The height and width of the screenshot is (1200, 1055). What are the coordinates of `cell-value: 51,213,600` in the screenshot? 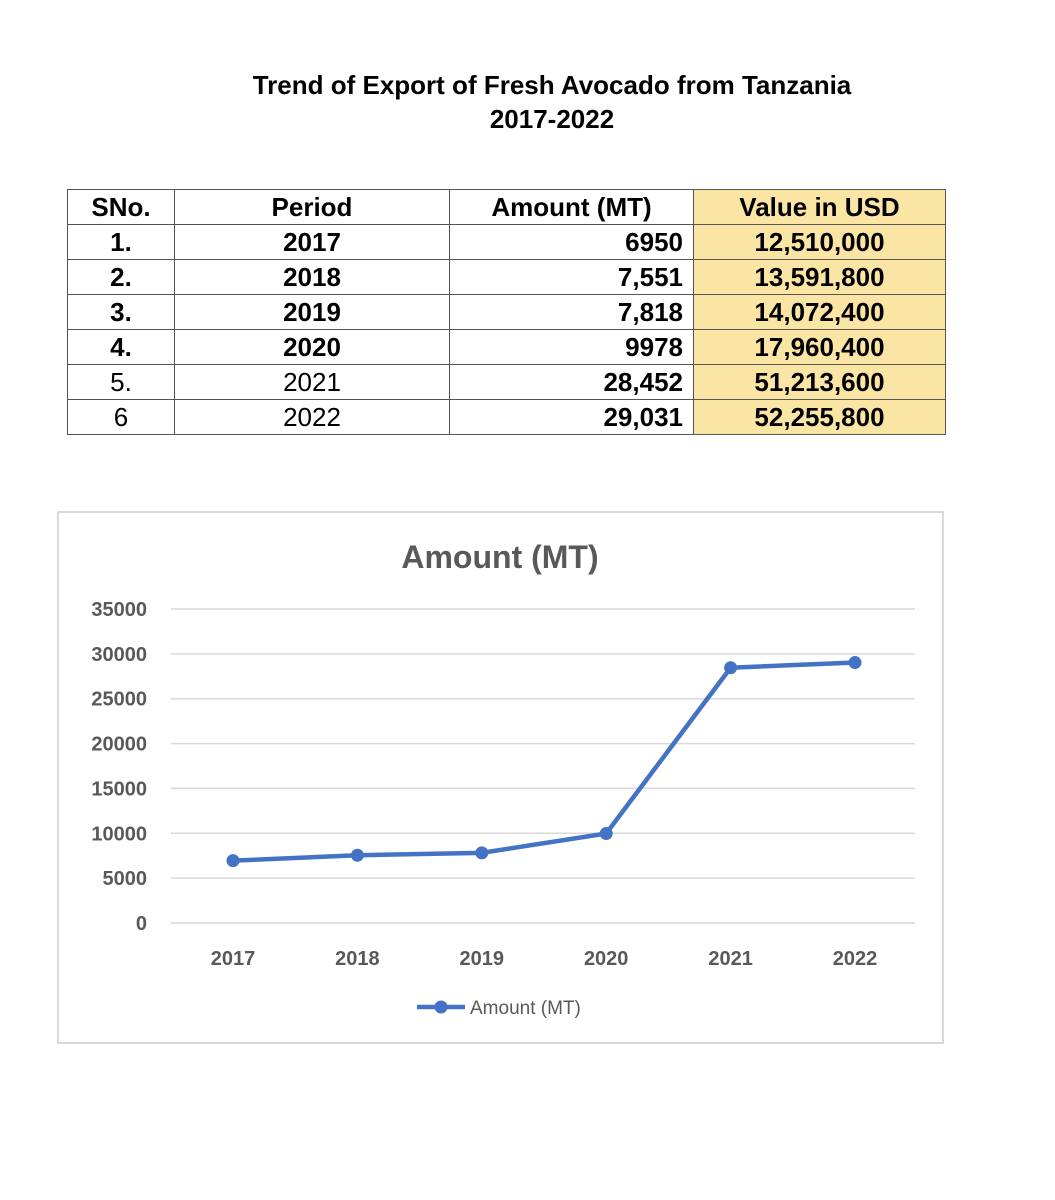 It's located at (819, 382).